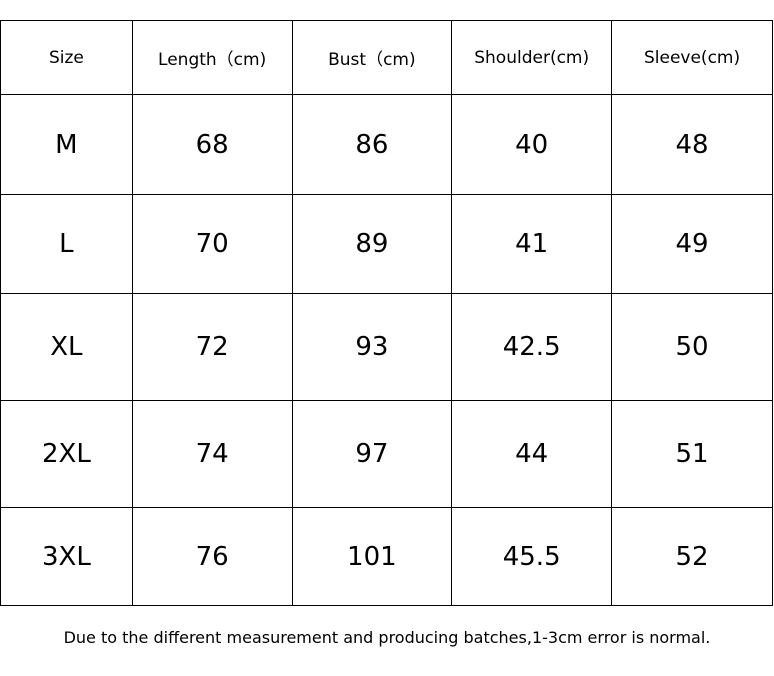  Describe the element at coordinates (532, 347) in the screenshot. I see `table-cell: 42.5` at that location.